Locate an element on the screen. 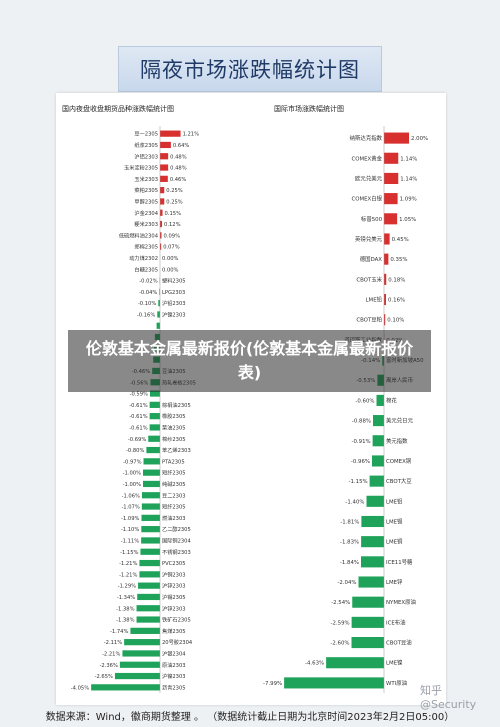 This screenshot has height=727, width=500. category-label-domestic-30: 短纤2305 is located at coordinates (174, 473).